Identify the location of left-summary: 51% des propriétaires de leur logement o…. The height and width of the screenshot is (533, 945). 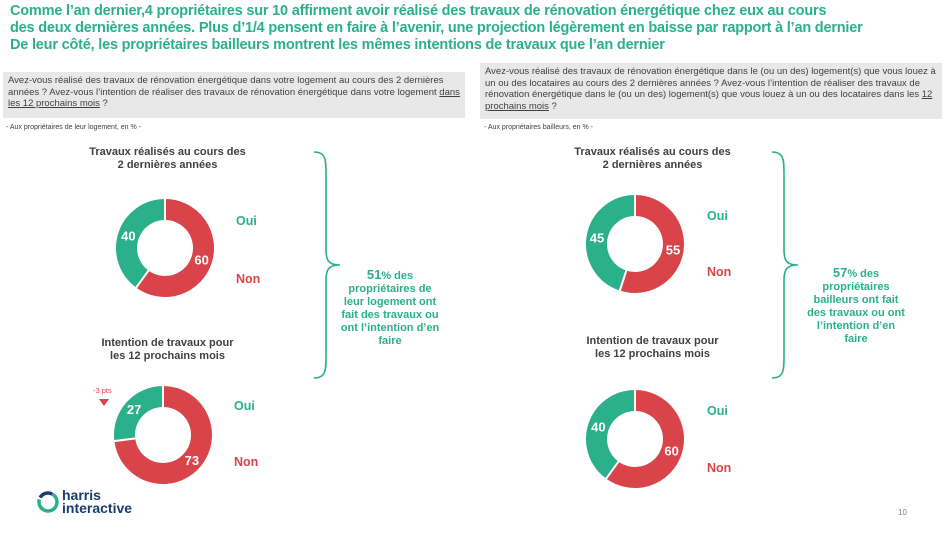
(390, 308).